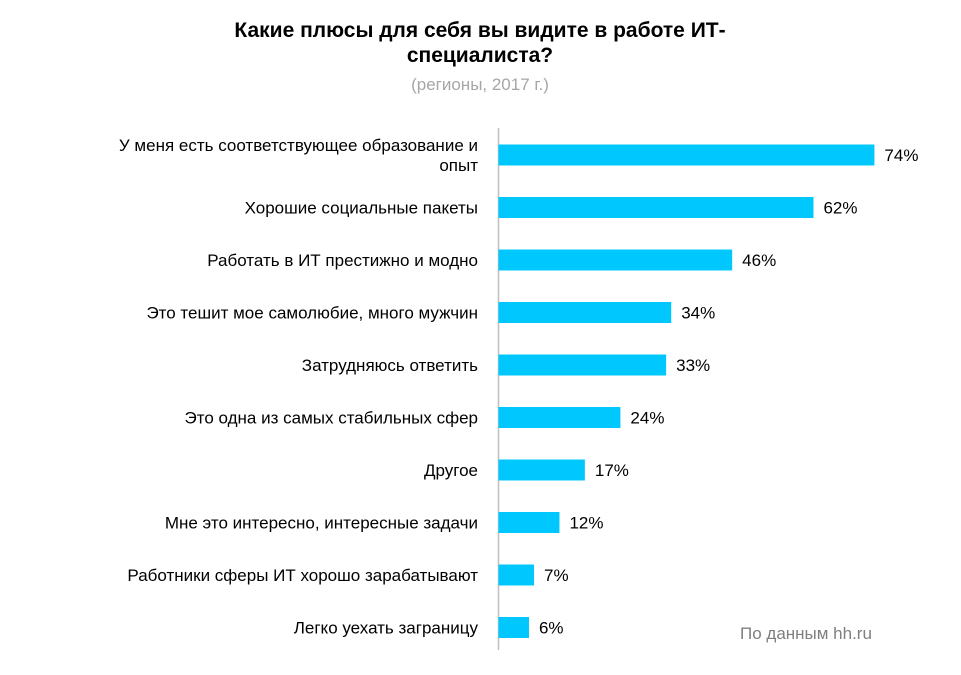 The image size is (961, 675). Describe the element at coordinates (698, 313) in the screenshot. I see `data-label: 34%` at that location.